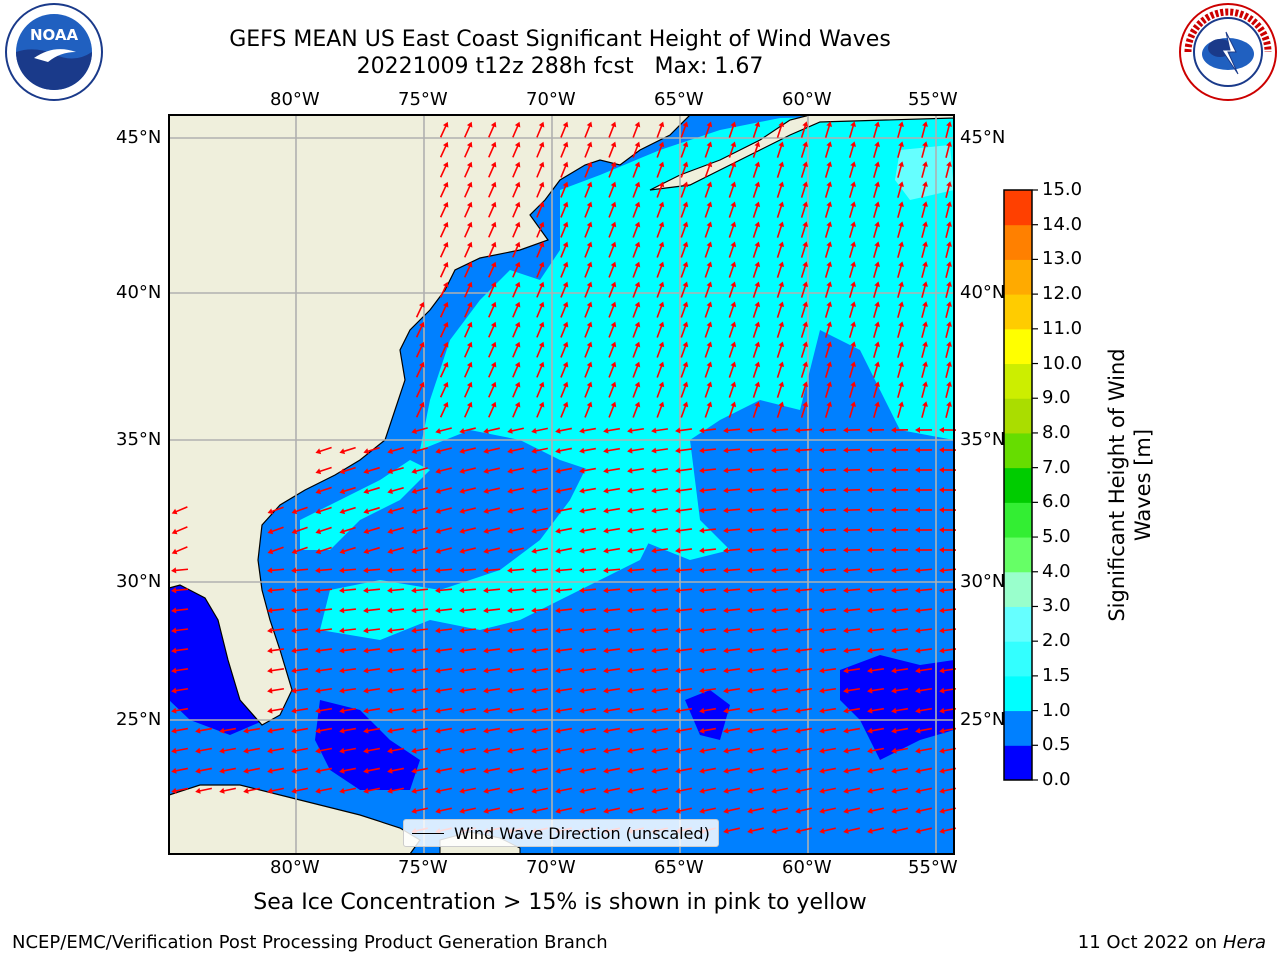 Image resolution: width=1280 pixels, height=960 pixels. What do you see at coordinates (139, 719) in the screenshot?
I see `lat-label-left-25n: 25°N` at bounding box center [139, 719].